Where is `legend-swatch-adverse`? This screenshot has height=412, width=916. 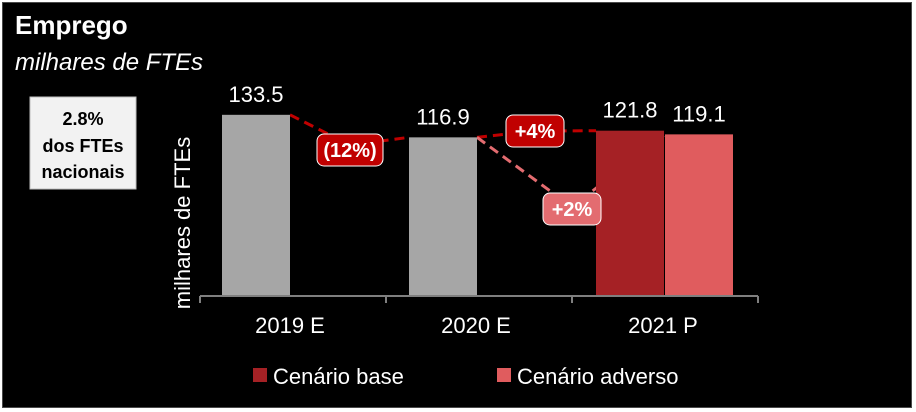 legend-swatch-adverse is located at coordinates (504, 375).